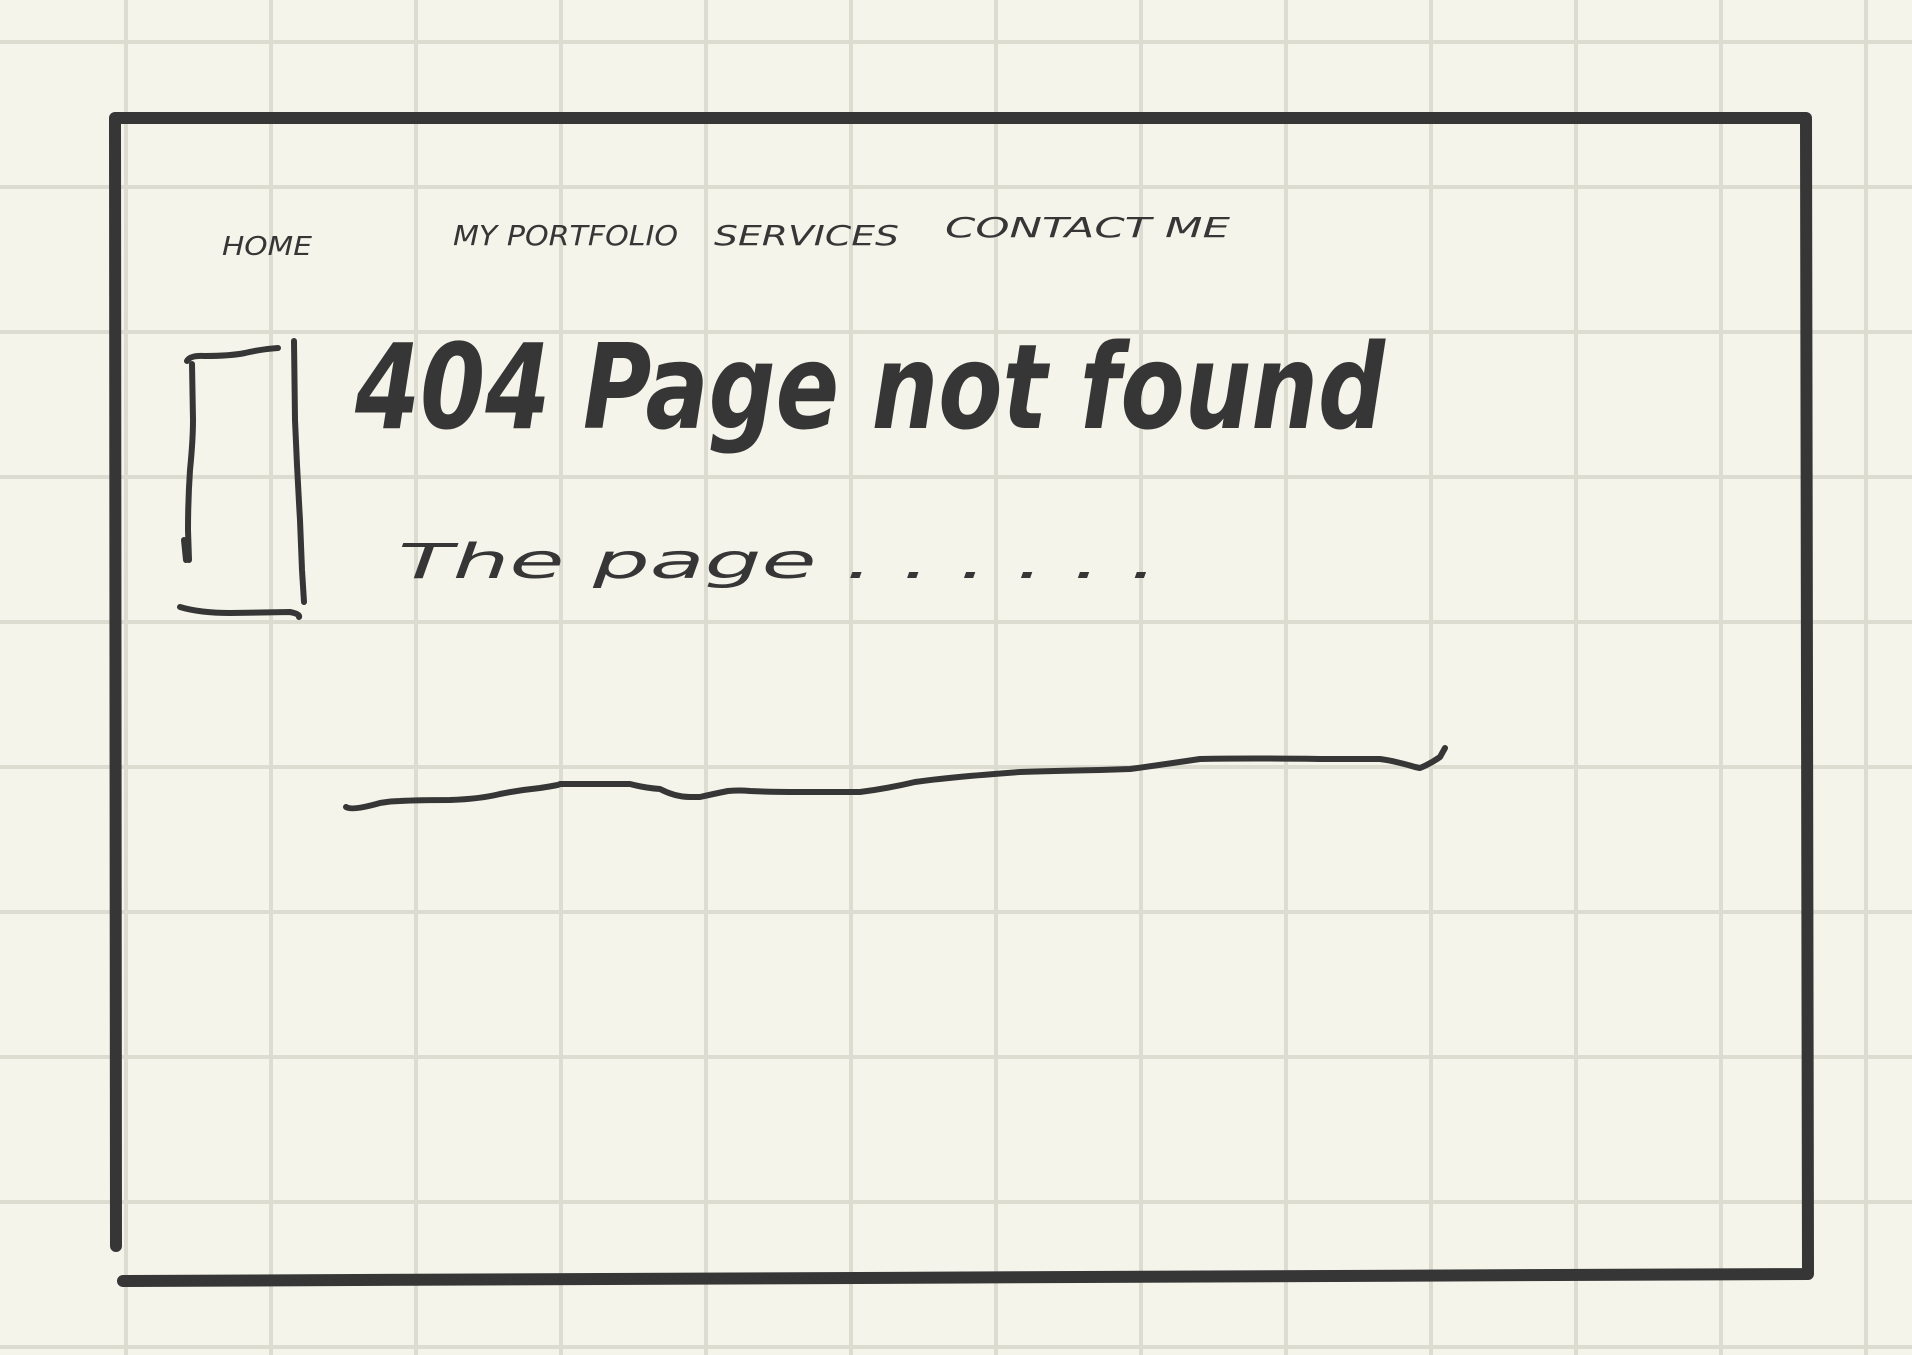  I want to click on nav-item-contact: CONTACT ME, so click(1087, 227).